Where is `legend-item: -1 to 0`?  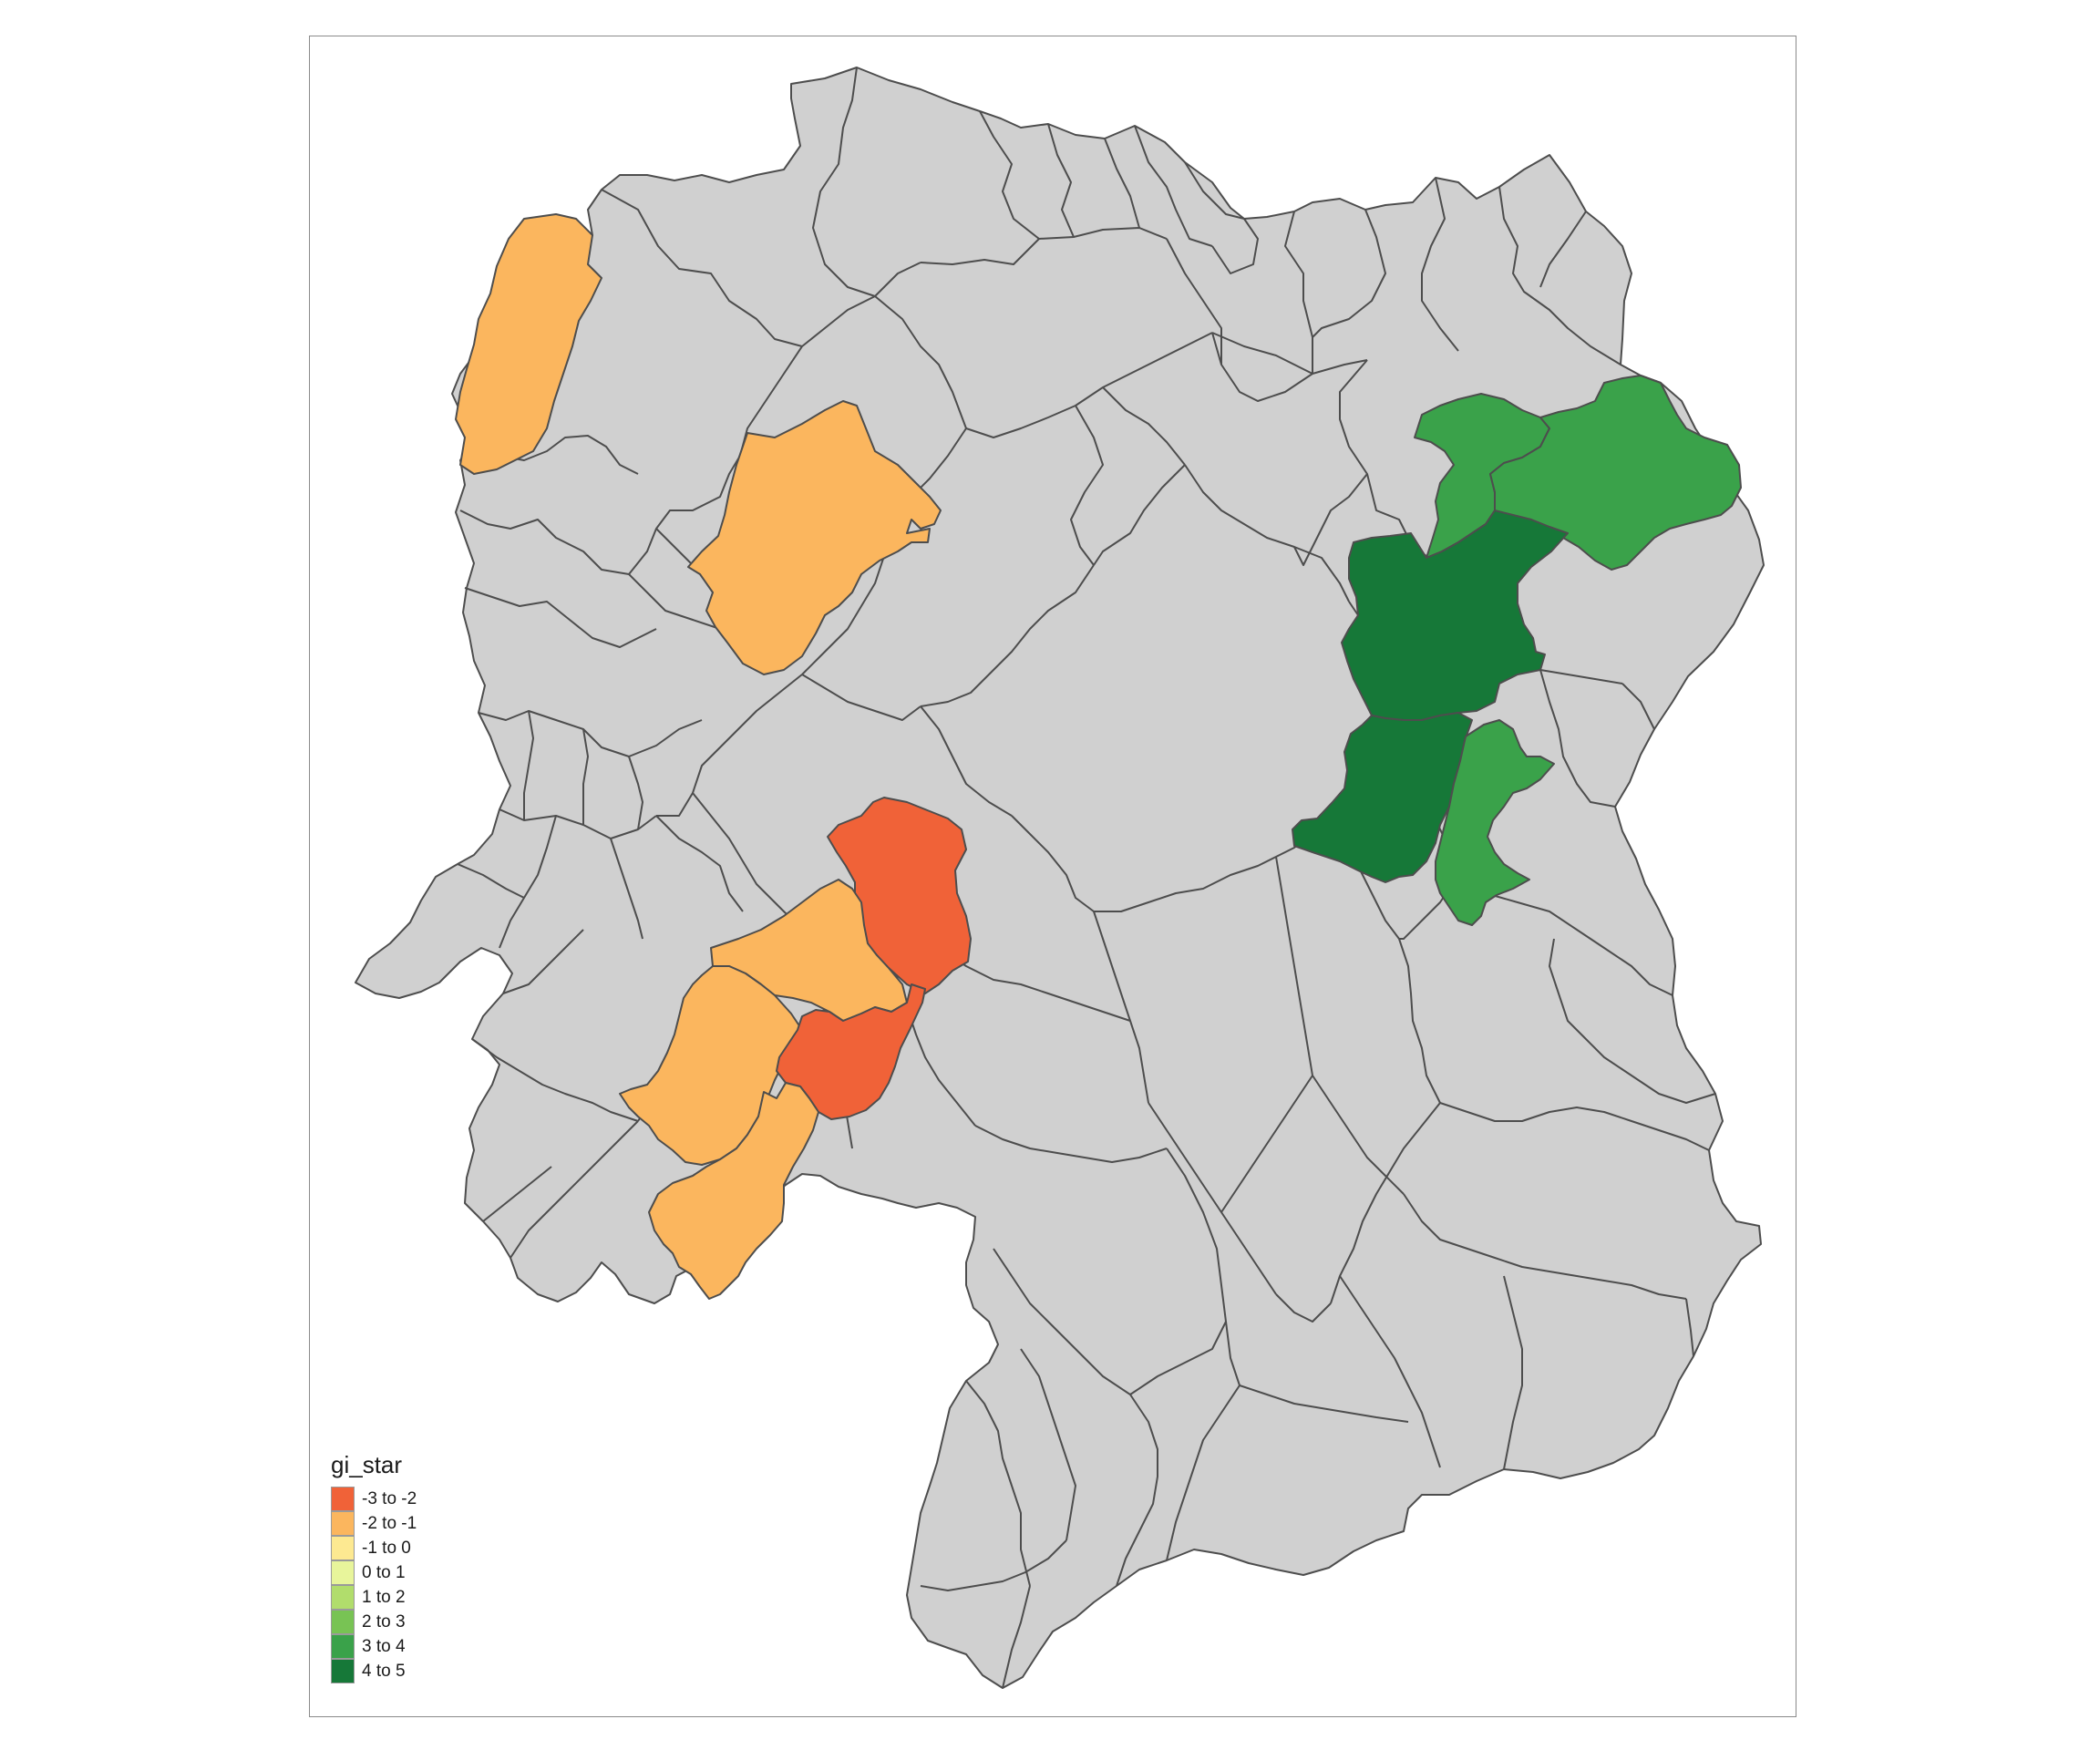
legend-item: -1 to 0 is located at coordinates (374, 1548).